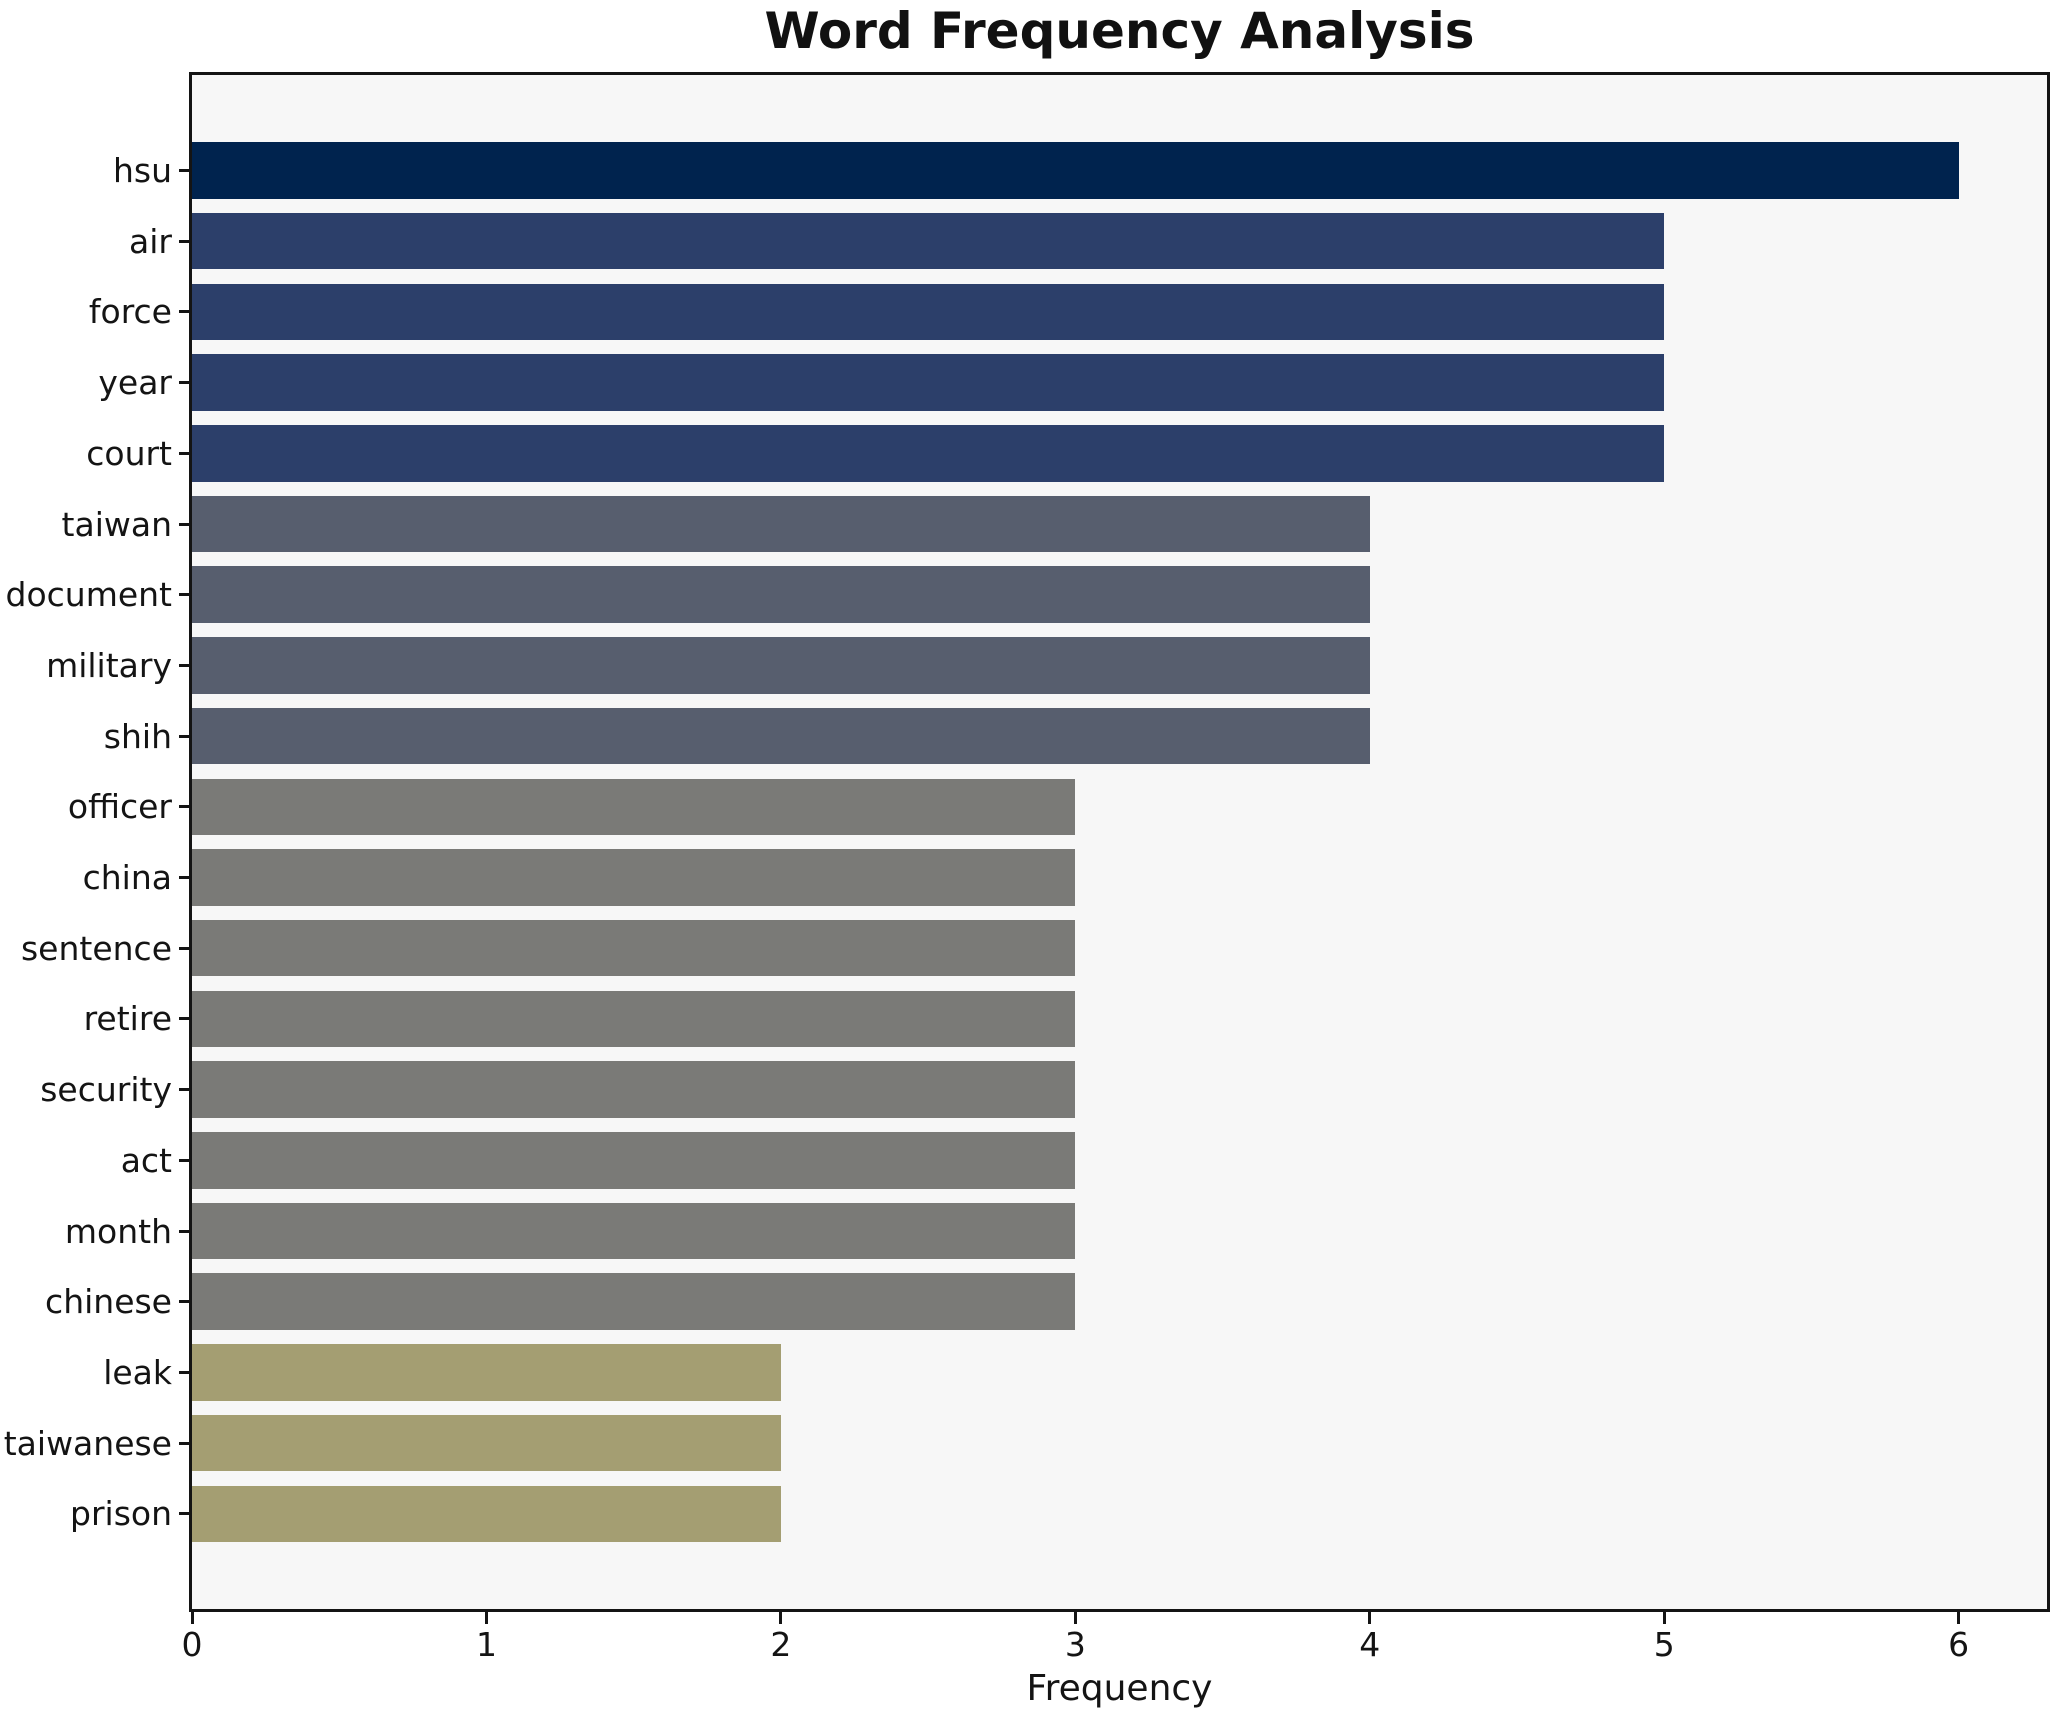 Image resolution: width=2069 pixels, height=1722 pixels. What do you see at coordinates (135, 383) in the screenshot?
I see `y-tick-label-year: year` at bounding box center [135, 383].